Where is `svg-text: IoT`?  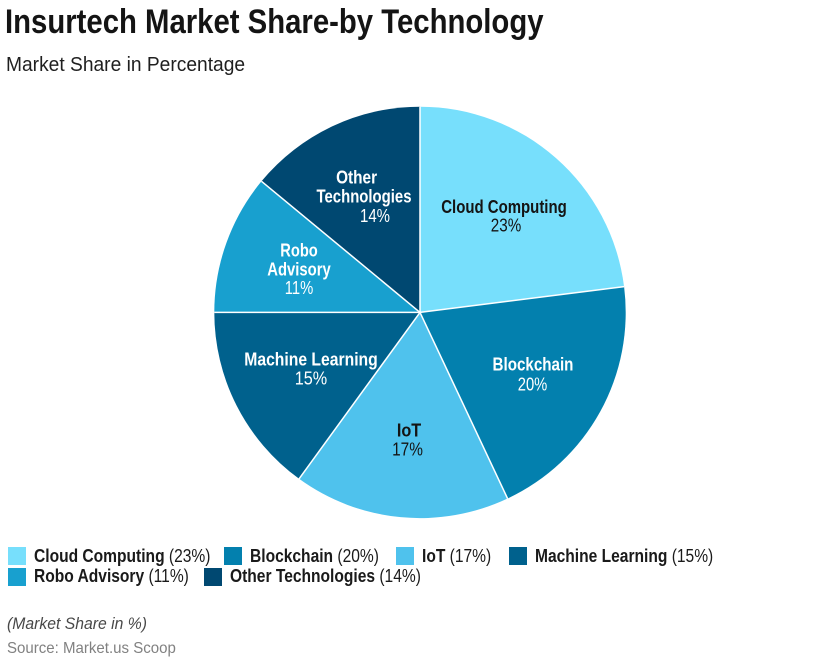
svg-text: IoT is located at coordinates (409, 429).